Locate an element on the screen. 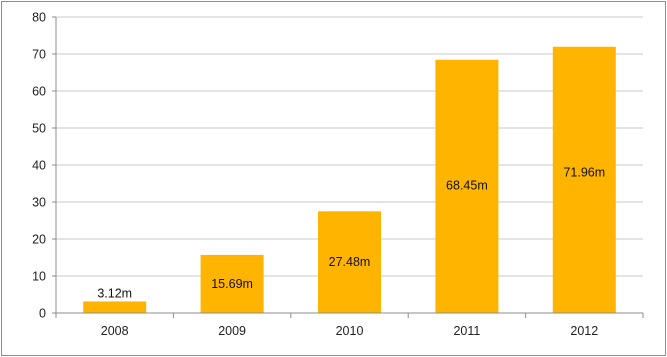  x-tick-label: 2011 is located at coordinates (466, 331).